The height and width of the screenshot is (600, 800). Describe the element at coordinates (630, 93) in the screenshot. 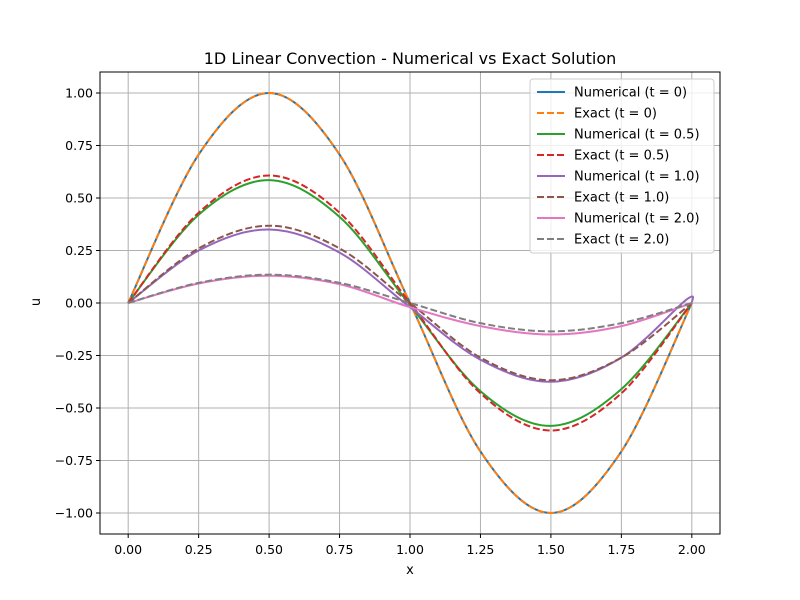

I see `legend-entry: Numerical (t = 0)` at that location.